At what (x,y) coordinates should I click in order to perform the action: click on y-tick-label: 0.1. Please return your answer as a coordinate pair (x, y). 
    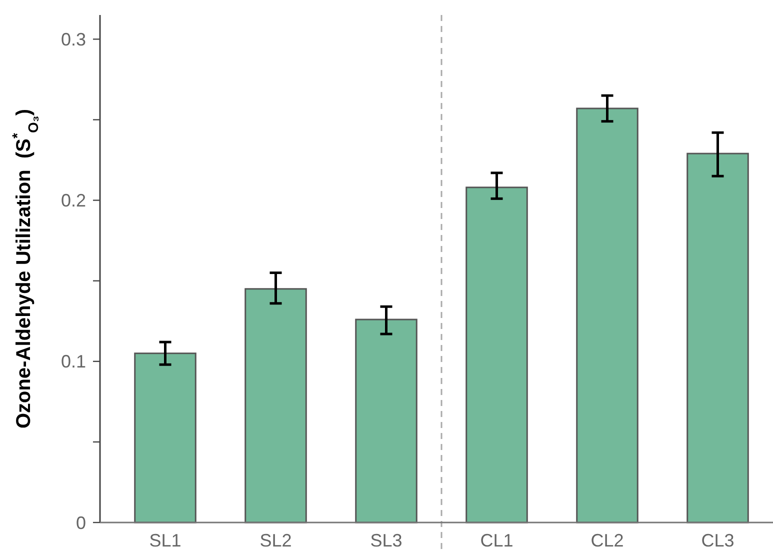
    Looking at the image, I should click on (73, 362).